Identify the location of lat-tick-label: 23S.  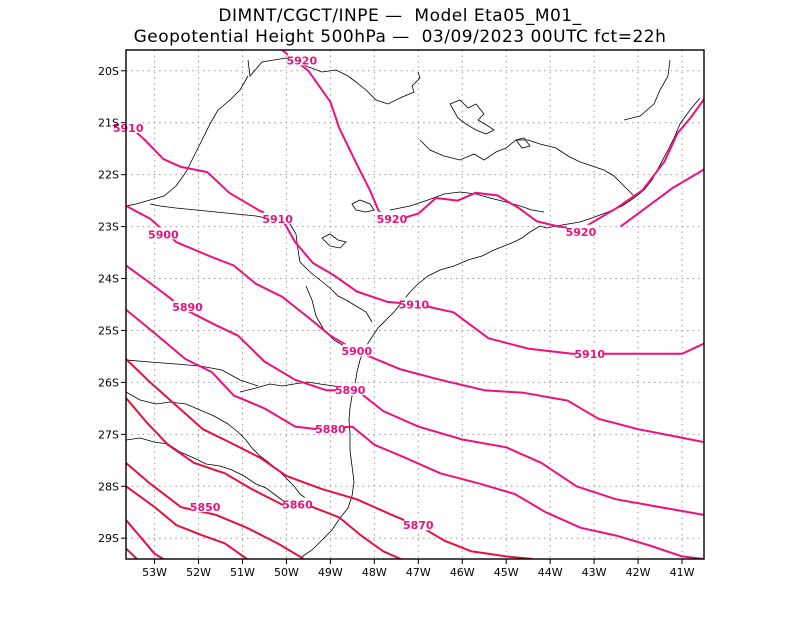
(108, 227).